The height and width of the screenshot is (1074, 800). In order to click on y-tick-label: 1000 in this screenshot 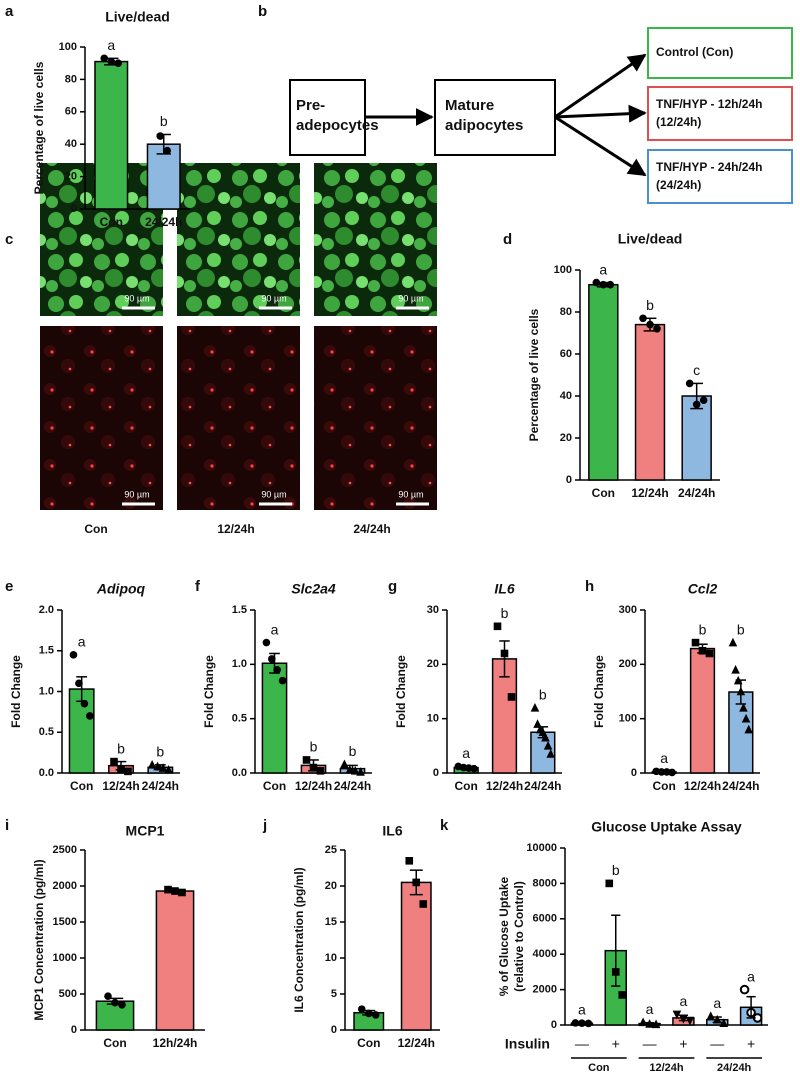, I will do `click(65, 958)`.